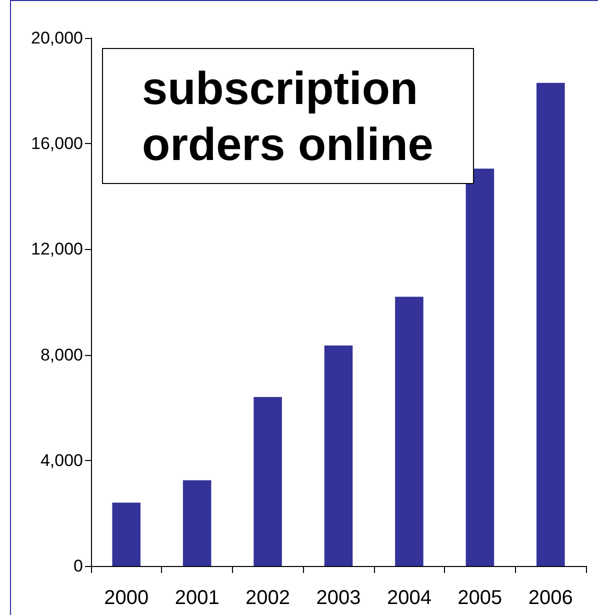 This screenshot has width=598, height=615. Describe the element at coordinates (57, 38) in the screenshot. I see `y-tick-label: 20,000` at that location.